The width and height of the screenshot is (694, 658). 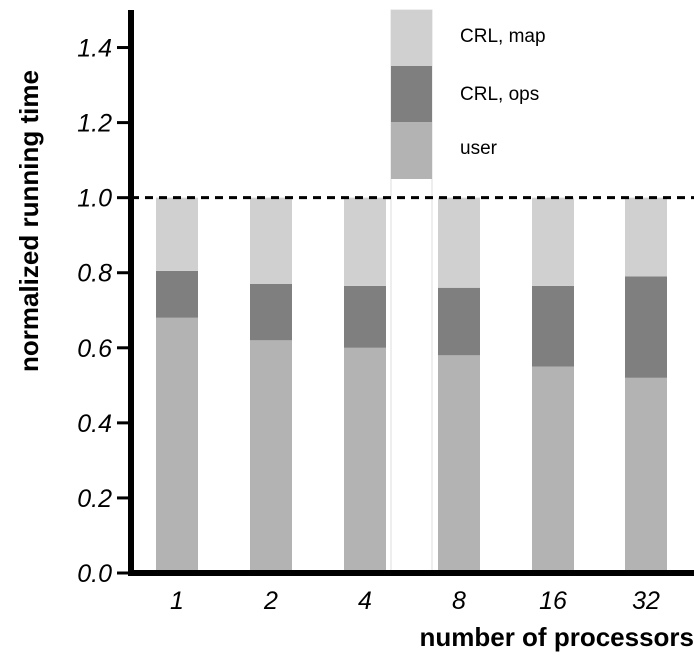 I want to click on y-tick-label-0.2: 0.2, so click(x=94, y=499).